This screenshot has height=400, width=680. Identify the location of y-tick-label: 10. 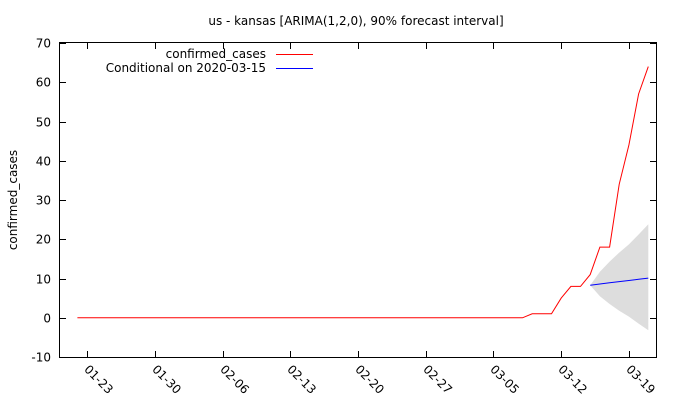
(43, 280).